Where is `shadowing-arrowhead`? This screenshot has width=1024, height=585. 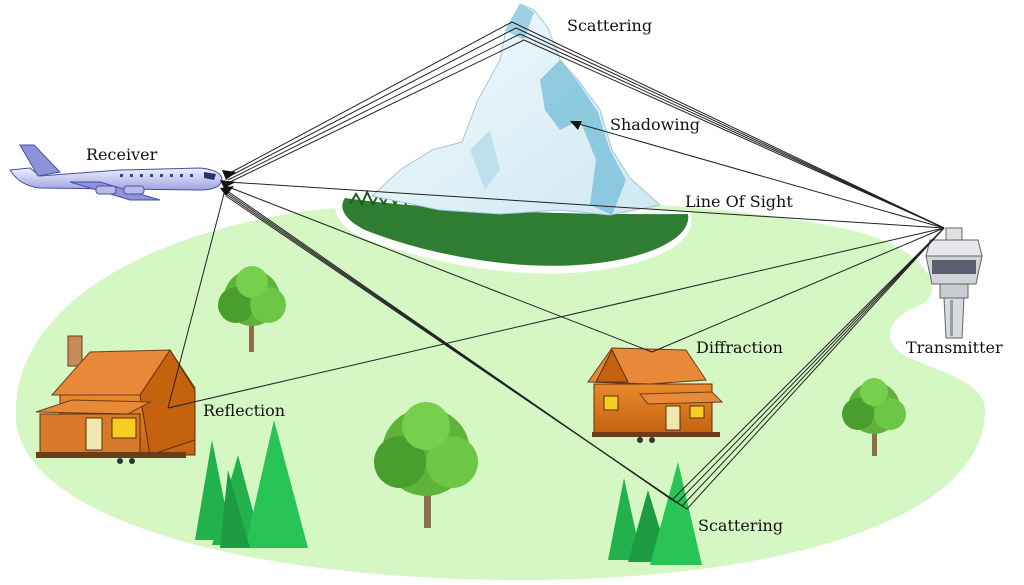 shadowing-arrowhead is located at coordinates (576, 125).